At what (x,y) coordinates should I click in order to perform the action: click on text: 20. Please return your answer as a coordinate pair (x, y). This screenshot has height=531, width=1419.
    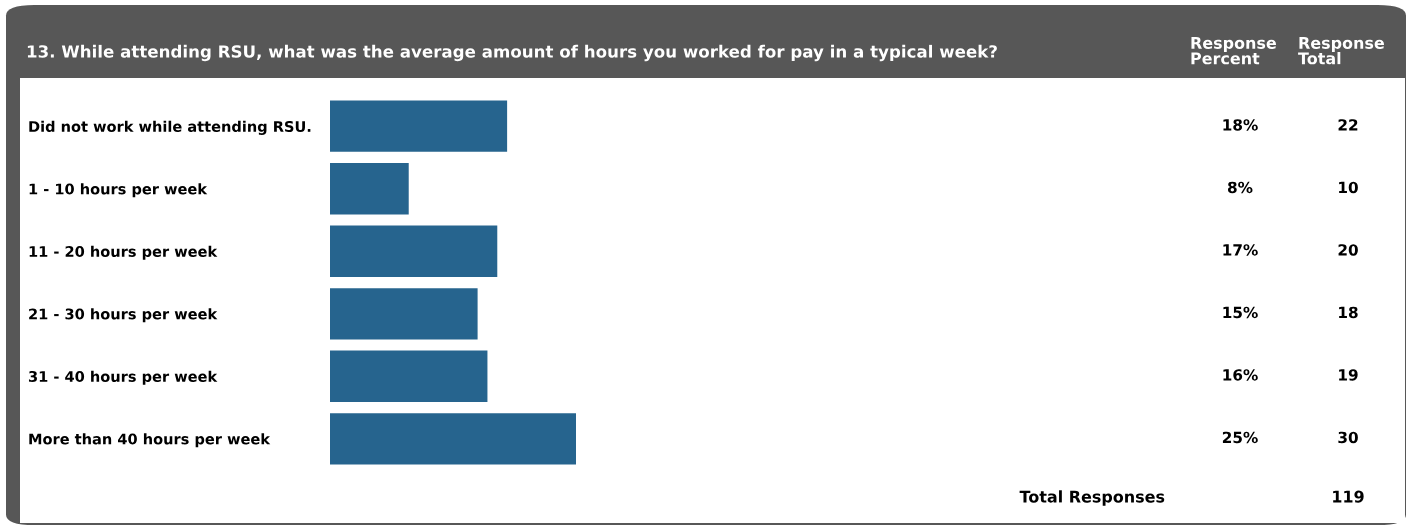
    Looking at the image, I should click on (1348, 250).